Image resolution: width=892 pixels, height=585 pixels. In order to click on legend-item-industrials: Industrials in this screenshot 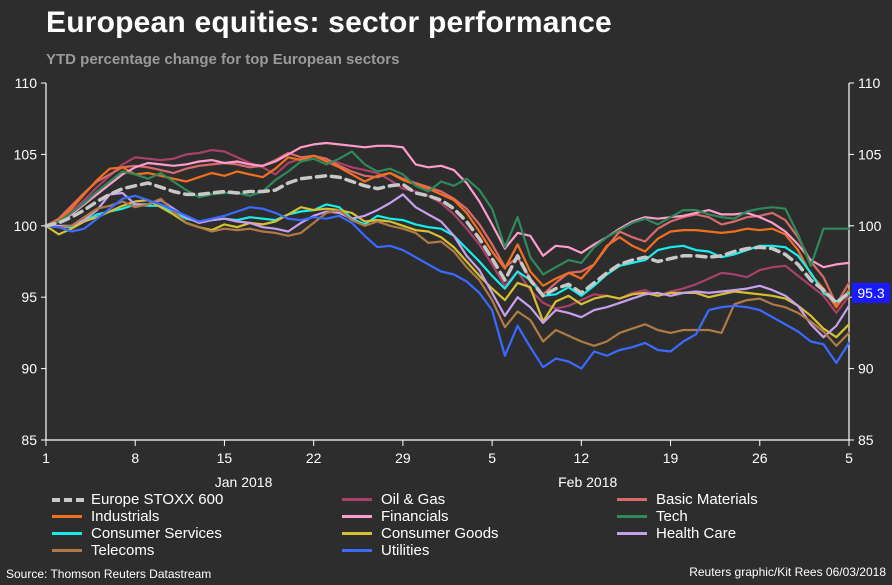, I will do `click(105, 516)`.